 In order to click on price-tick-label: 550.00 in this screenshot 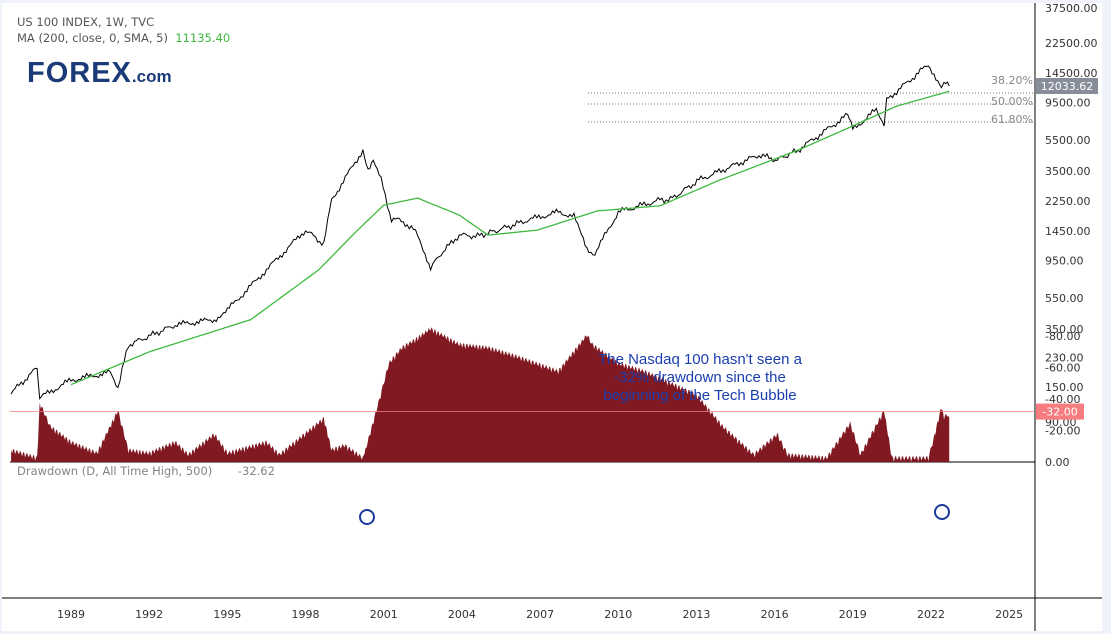, I will do `click(1064, 298)`.